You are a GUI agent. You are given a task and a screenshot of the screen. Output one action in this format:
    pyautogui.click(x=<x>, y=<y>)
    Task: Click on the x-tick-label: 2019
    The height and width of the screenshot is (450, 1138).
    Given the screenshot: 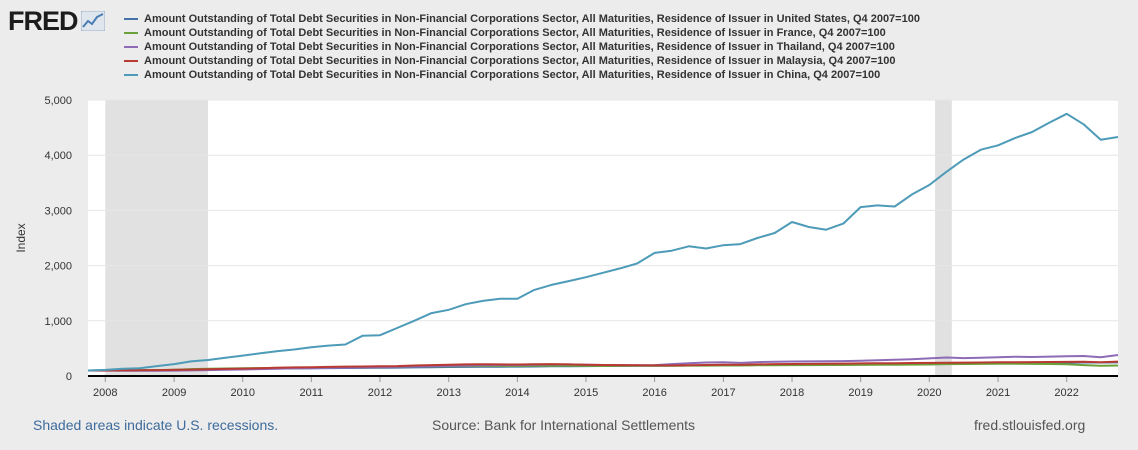 What is the action you would take?
    pyautogui.click(x=860, y=393)
    